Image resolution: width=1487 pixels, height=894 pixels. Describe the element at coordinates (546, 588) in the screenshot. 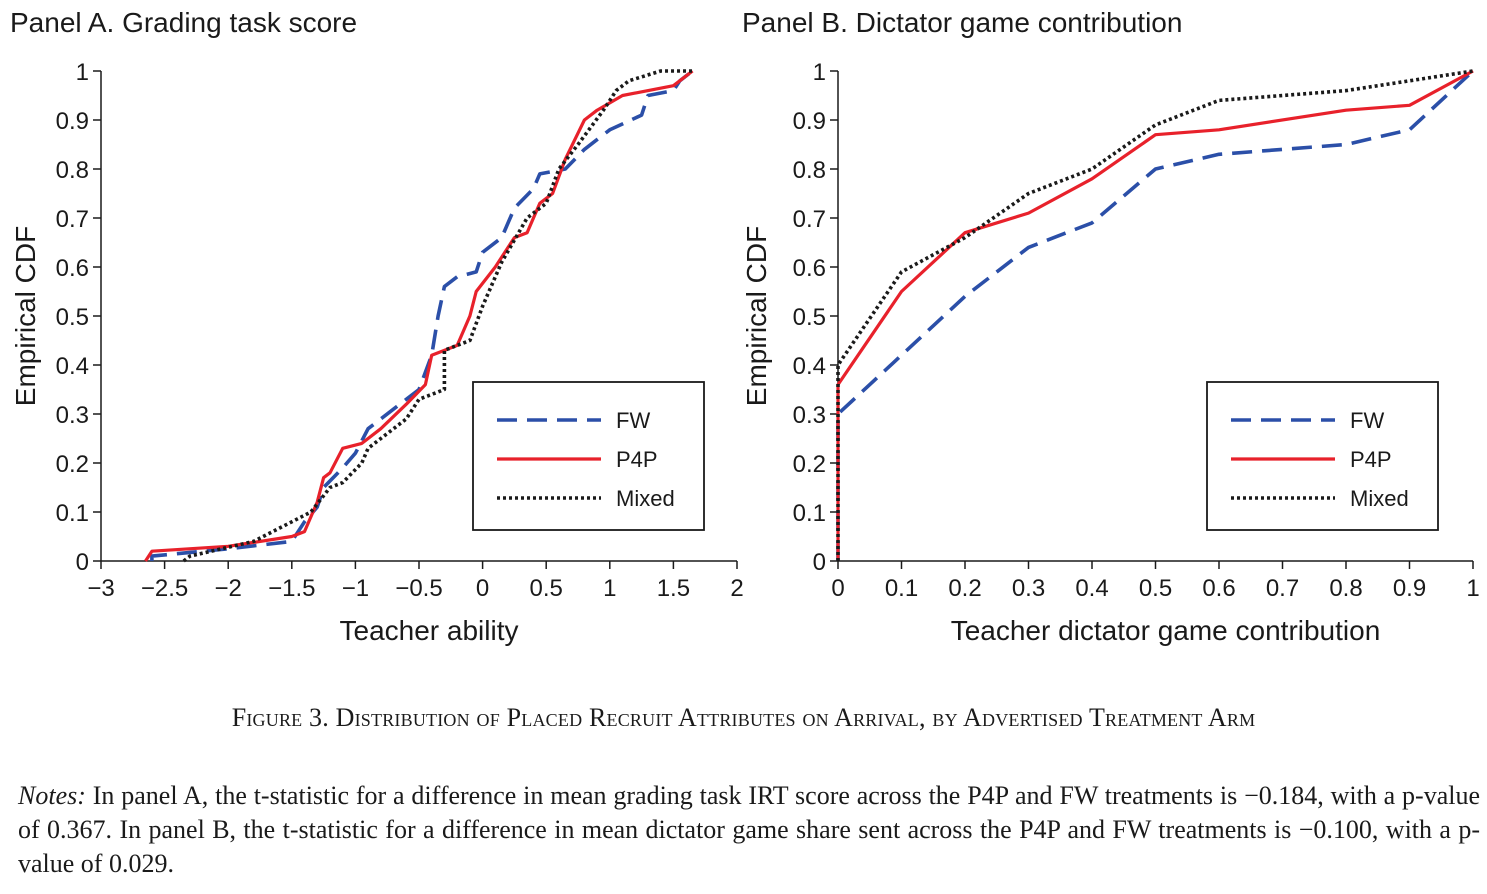

I see `panel-a-x-tick-label: 0.5` at that location.